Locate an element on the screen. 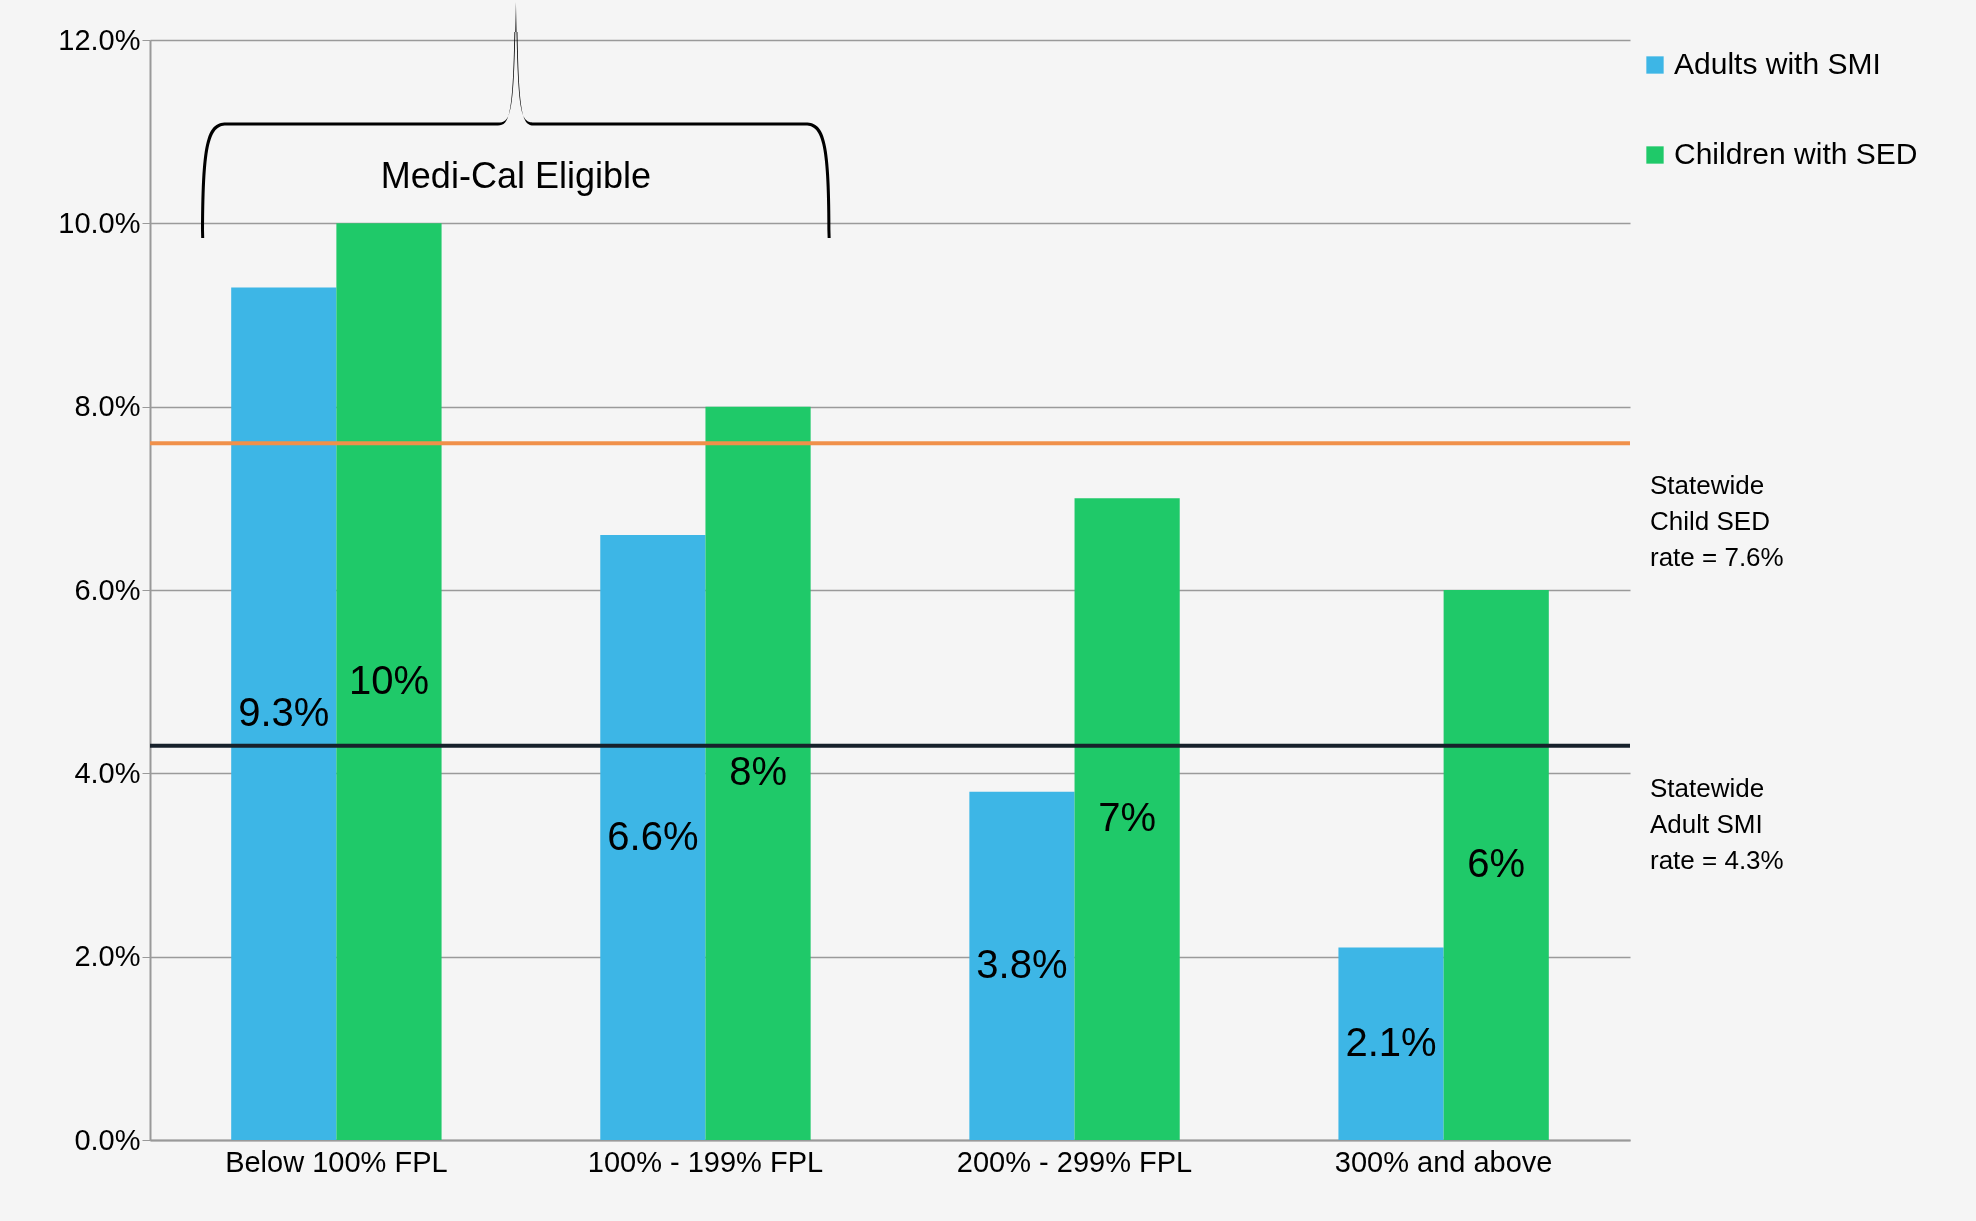  data-label: 9.3% is located at coordinates (284, 711).